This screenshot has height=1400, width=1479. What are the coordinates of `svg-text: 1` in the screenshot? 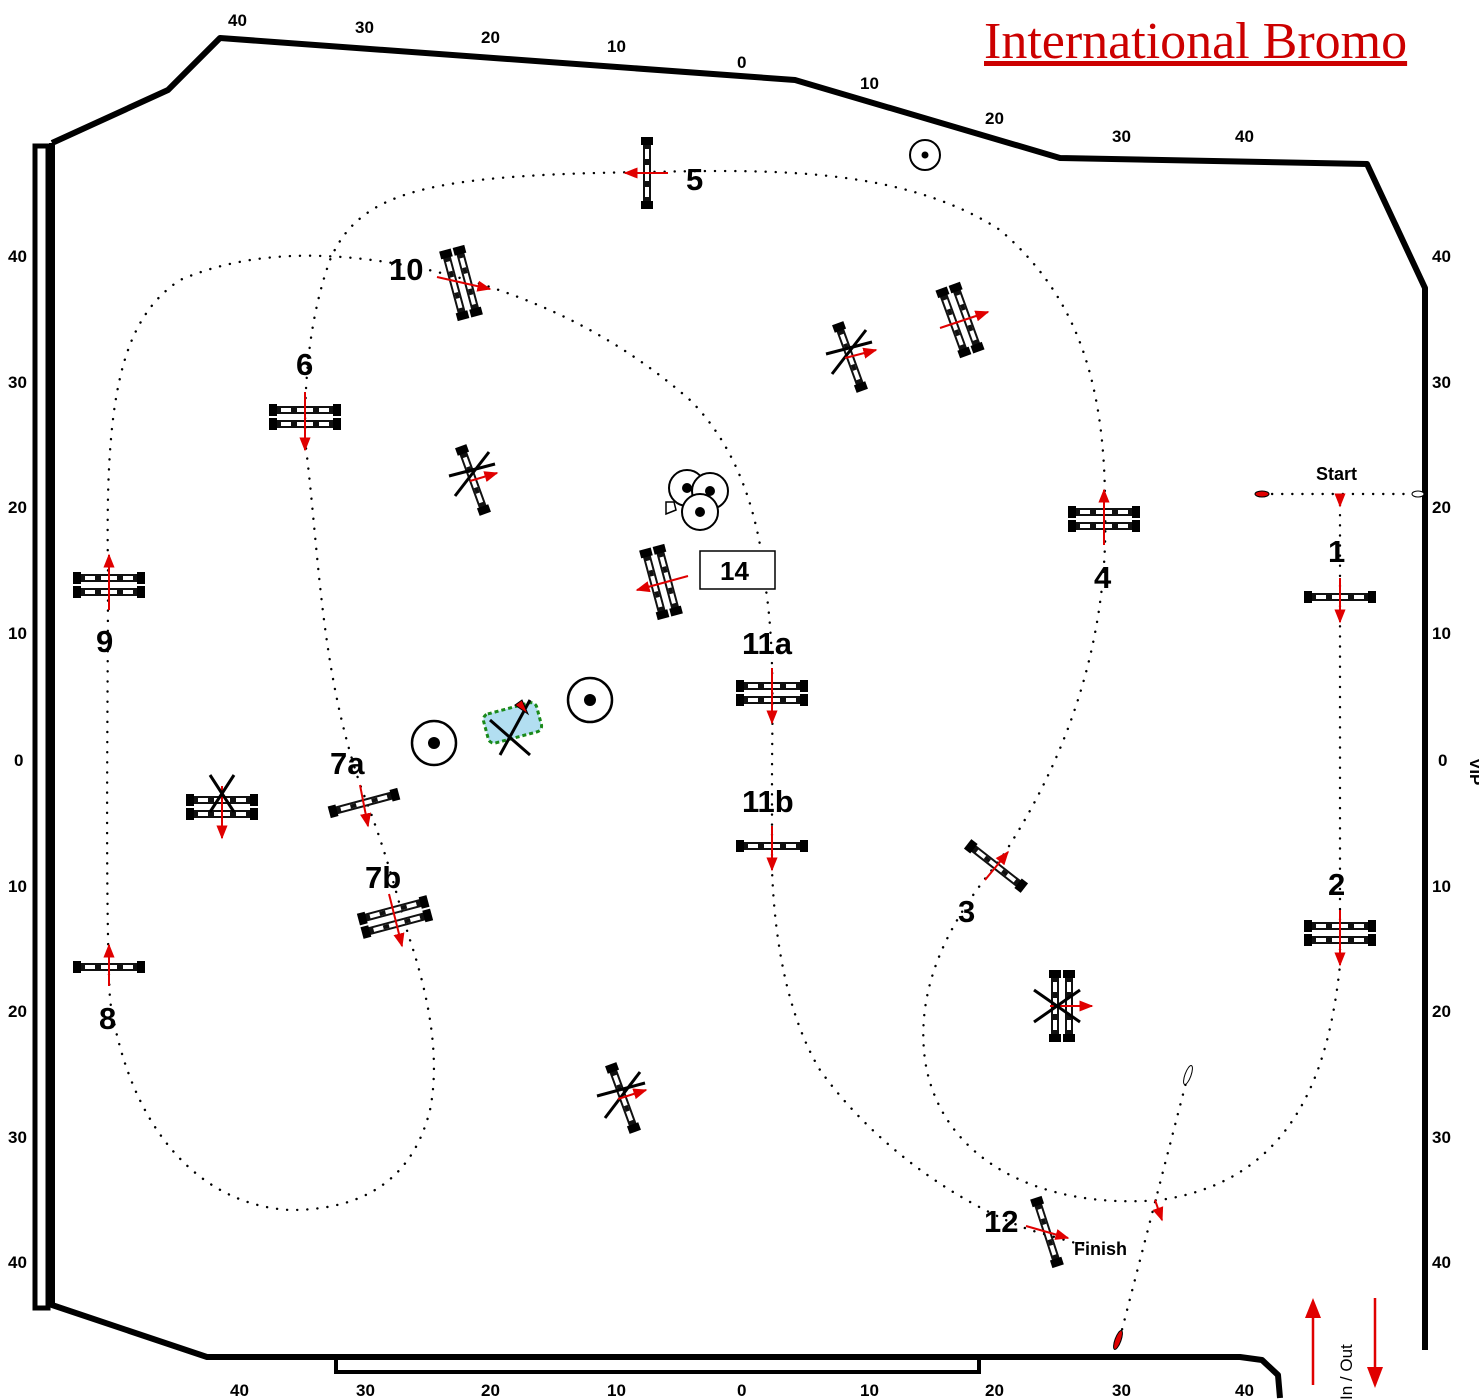 It's located at (1336, 551).